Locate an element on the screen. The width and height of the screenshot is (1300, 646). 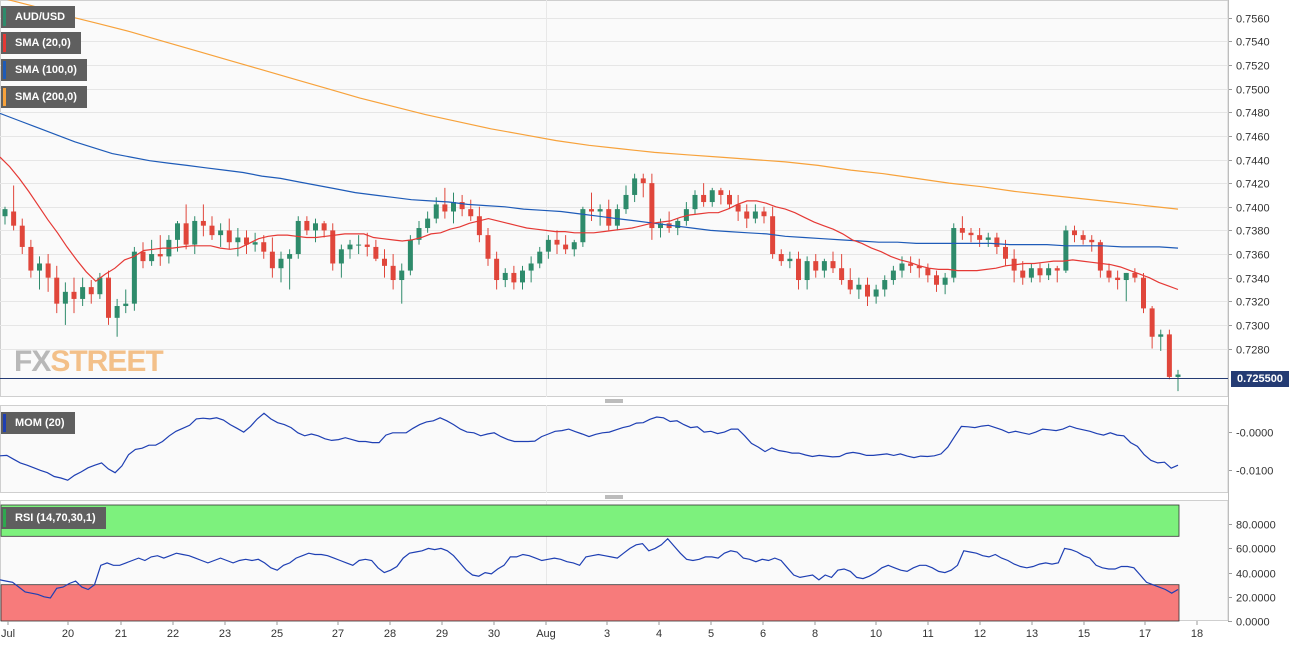
y-tick-label: 0.7360 is located at coordinates (1253, 256).